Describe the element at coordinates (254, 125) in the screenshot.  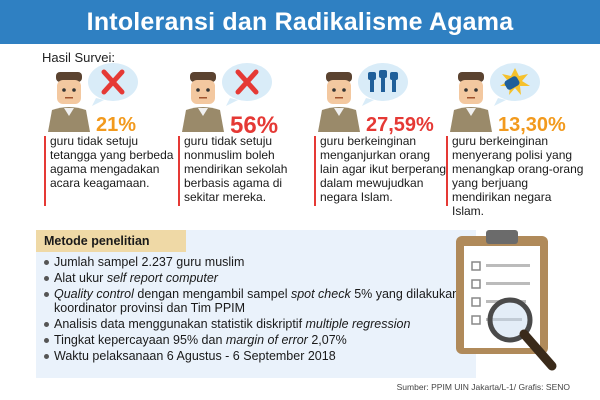
I see `stat-percent: 56%` at that location.